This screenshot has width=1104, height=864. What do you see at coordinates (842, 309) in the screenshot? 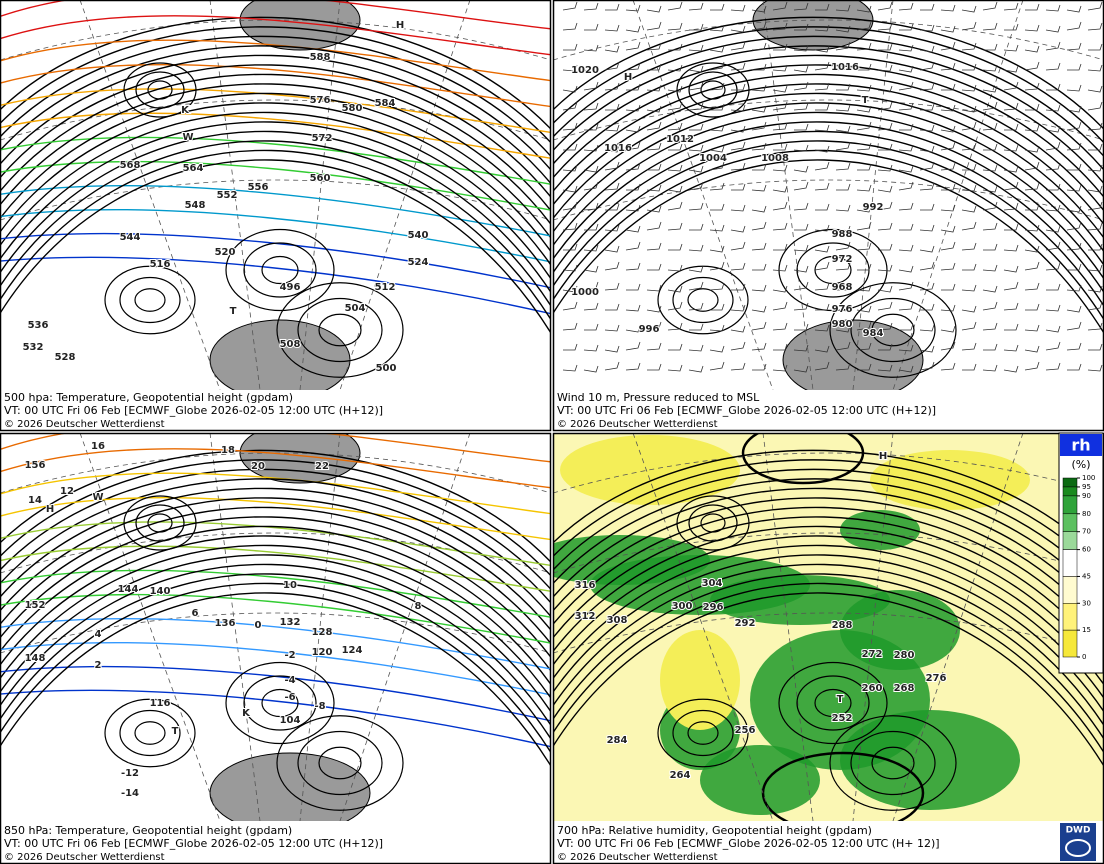
I see `contour-label: 976` at bounding box center [842, 309].